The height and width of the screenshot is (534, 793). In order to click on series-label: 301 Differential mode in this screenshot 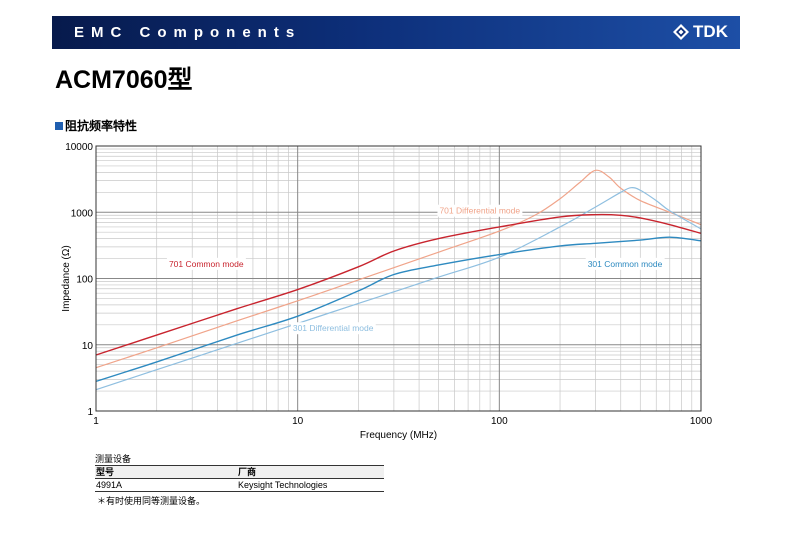, I will do `click(333, 328)`.